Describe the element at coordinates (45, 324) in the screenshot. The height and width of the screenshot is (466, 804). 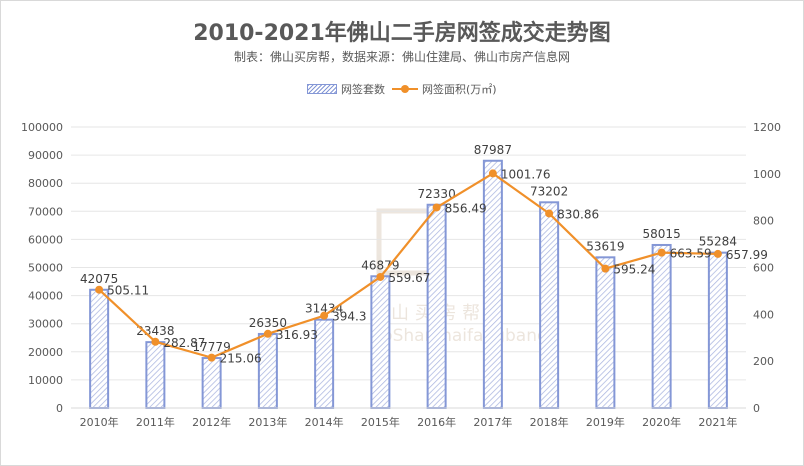
I see `left-tick-label: 30000` at that location.